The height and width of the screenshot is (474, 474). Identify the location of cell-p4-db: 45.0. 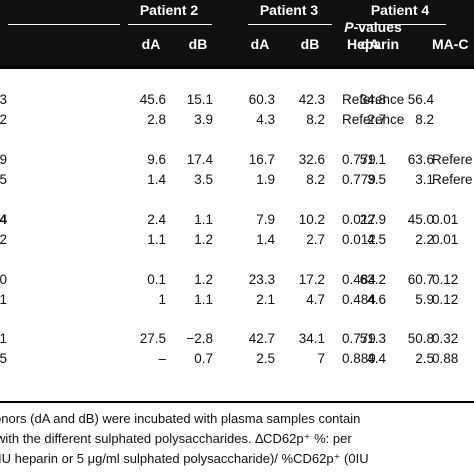
(420, 219).